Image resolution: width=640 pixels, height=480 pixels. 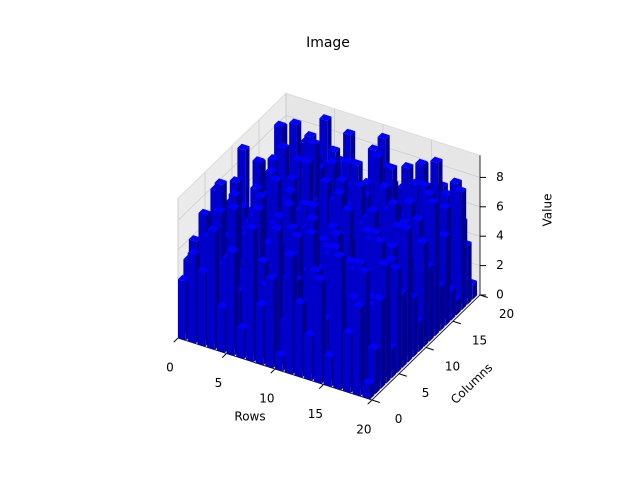 I want to click on y-tick-label: 20, so click(x=506, y=314).